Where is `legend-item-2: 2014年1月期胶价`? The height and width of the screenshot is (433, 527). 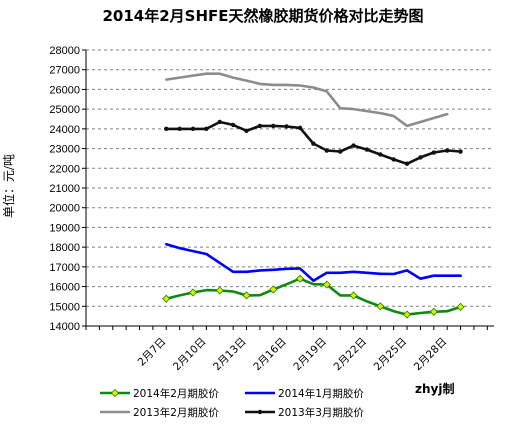
legend-item-2: 2014年1月期胶价 is located at coordinates (304, 393).